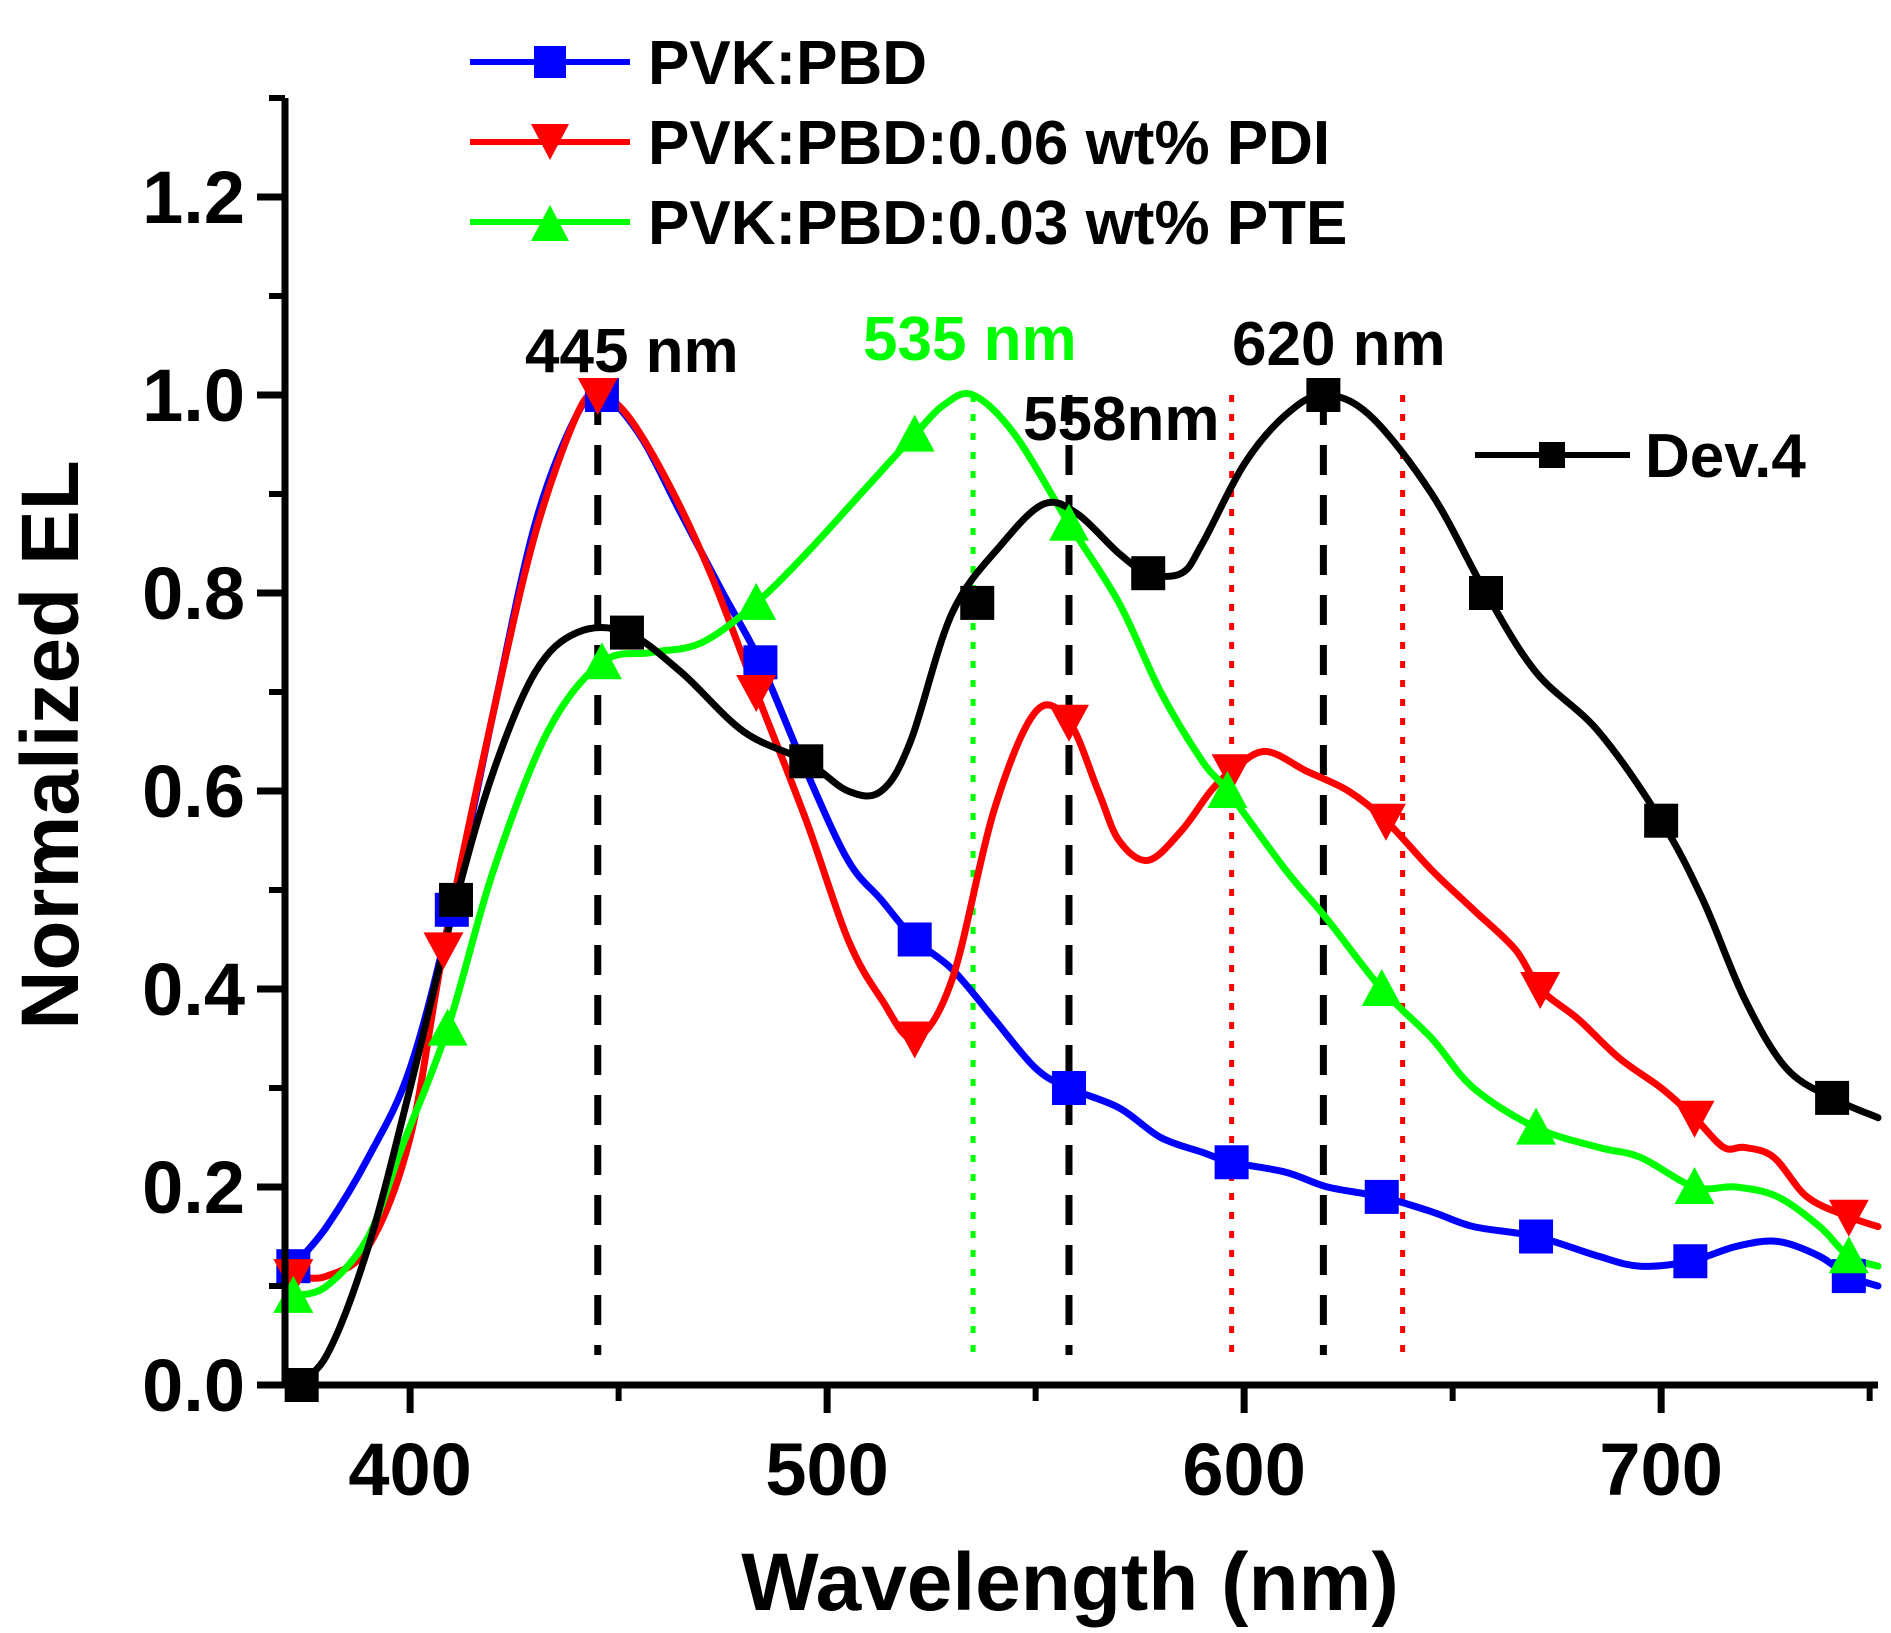 The image size is (1891, 1633). Describe the element at coordinates (1243, 1469) in the screenshot. I see `x-tick-label-600: 600` at that location.